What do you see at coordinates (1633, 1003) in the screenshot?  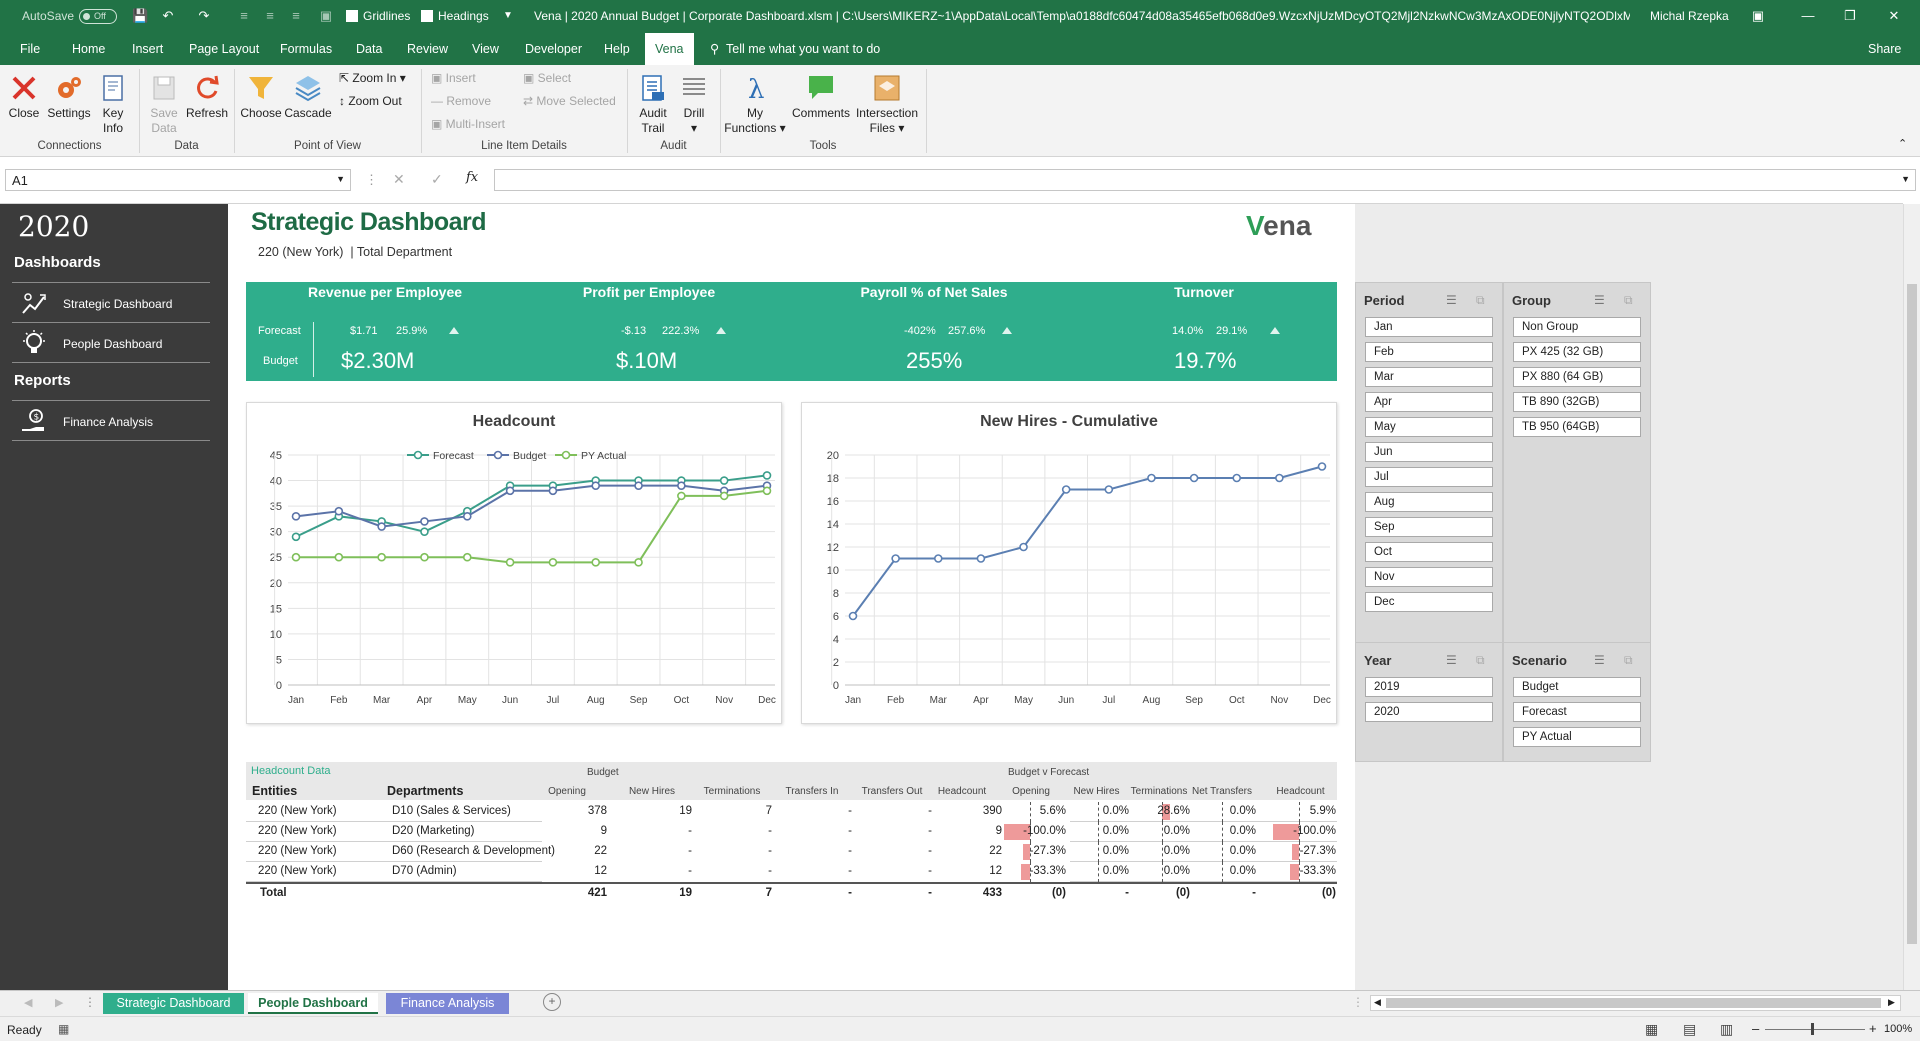 I see `h-scroll-thumb` at bounding box center [1633, 1003].